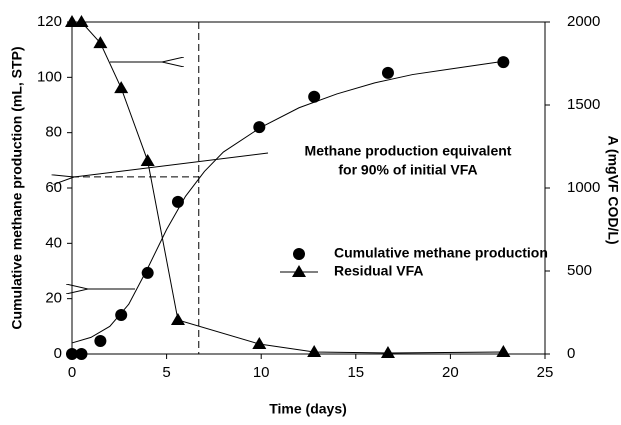 The image size is (621, 425). Describe the element at coordinates (571, 353) in the screenshot. I see `y2-tick-label: 0` at that location.